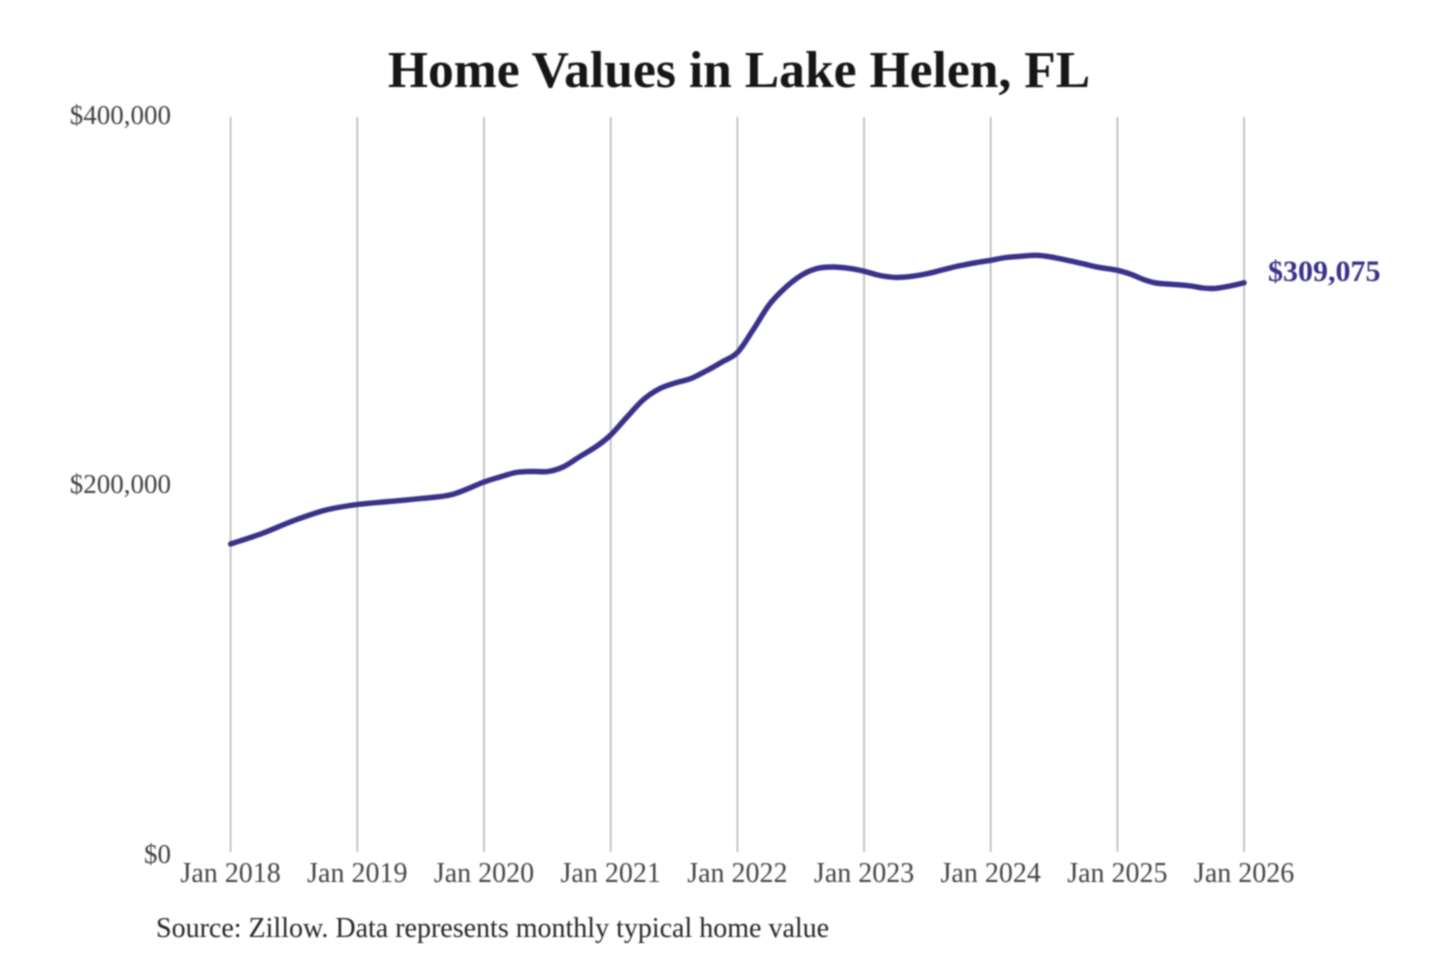  I want to click on svg-text: Jan 2024, so click(991, 873).